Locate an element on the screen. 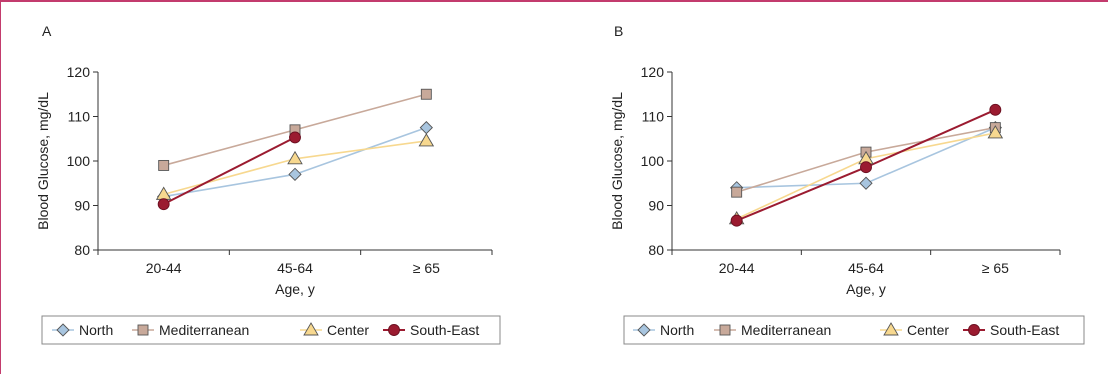 Image resolution: width=1108 pixels, height=374 pixels. panel-label: A is located at coordinates (47, 31).